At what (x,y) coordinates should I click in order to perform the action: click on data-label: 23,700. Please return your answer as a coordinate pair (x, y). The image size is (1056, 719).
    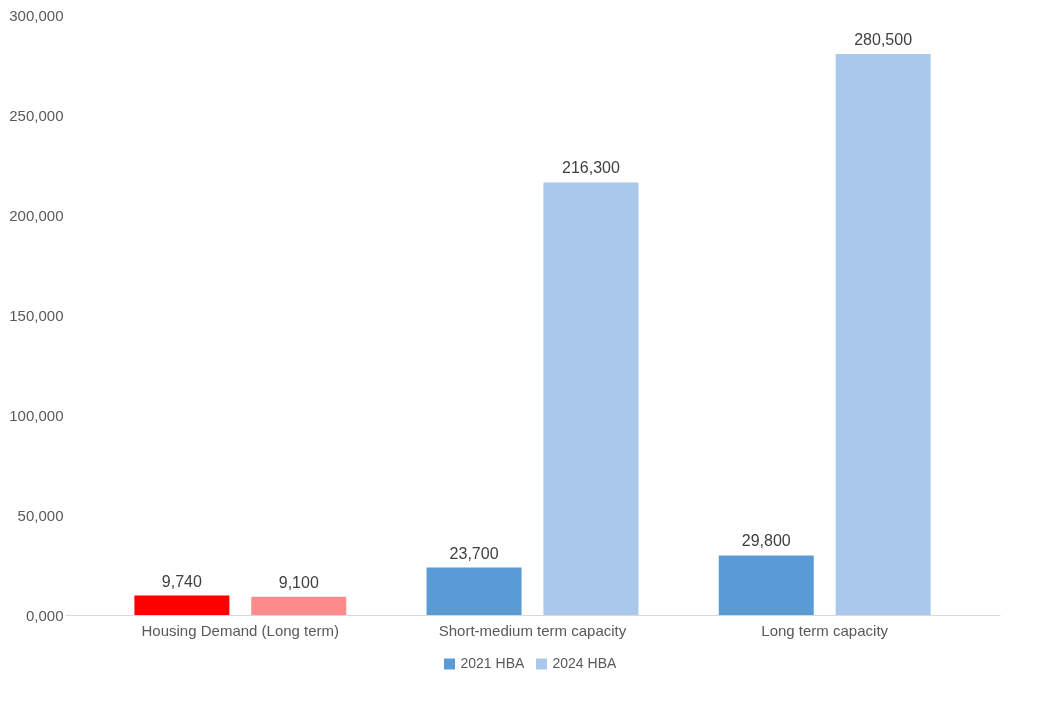
    Looking at the image, I should click on (474, 553).